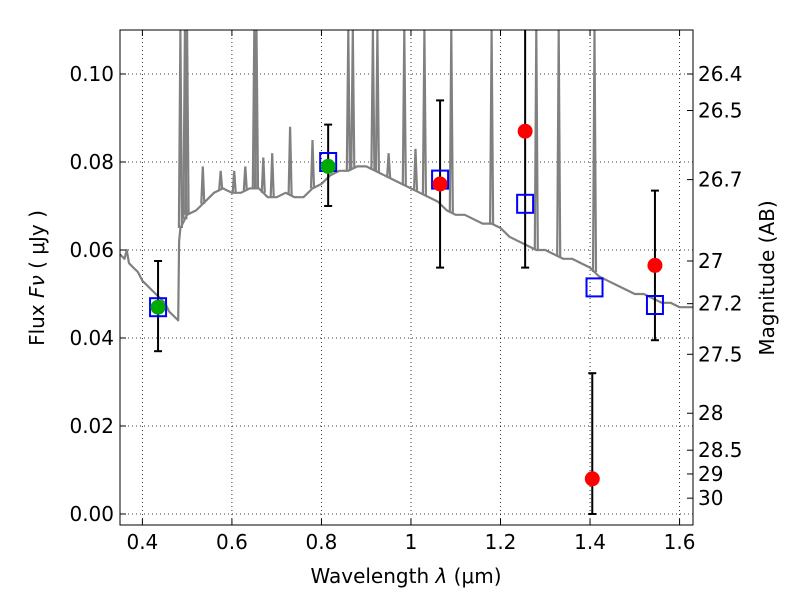 The width and height of the screenshot is (800, 600). I want to click on x-tick-label: 0.8, so click(322, 542).